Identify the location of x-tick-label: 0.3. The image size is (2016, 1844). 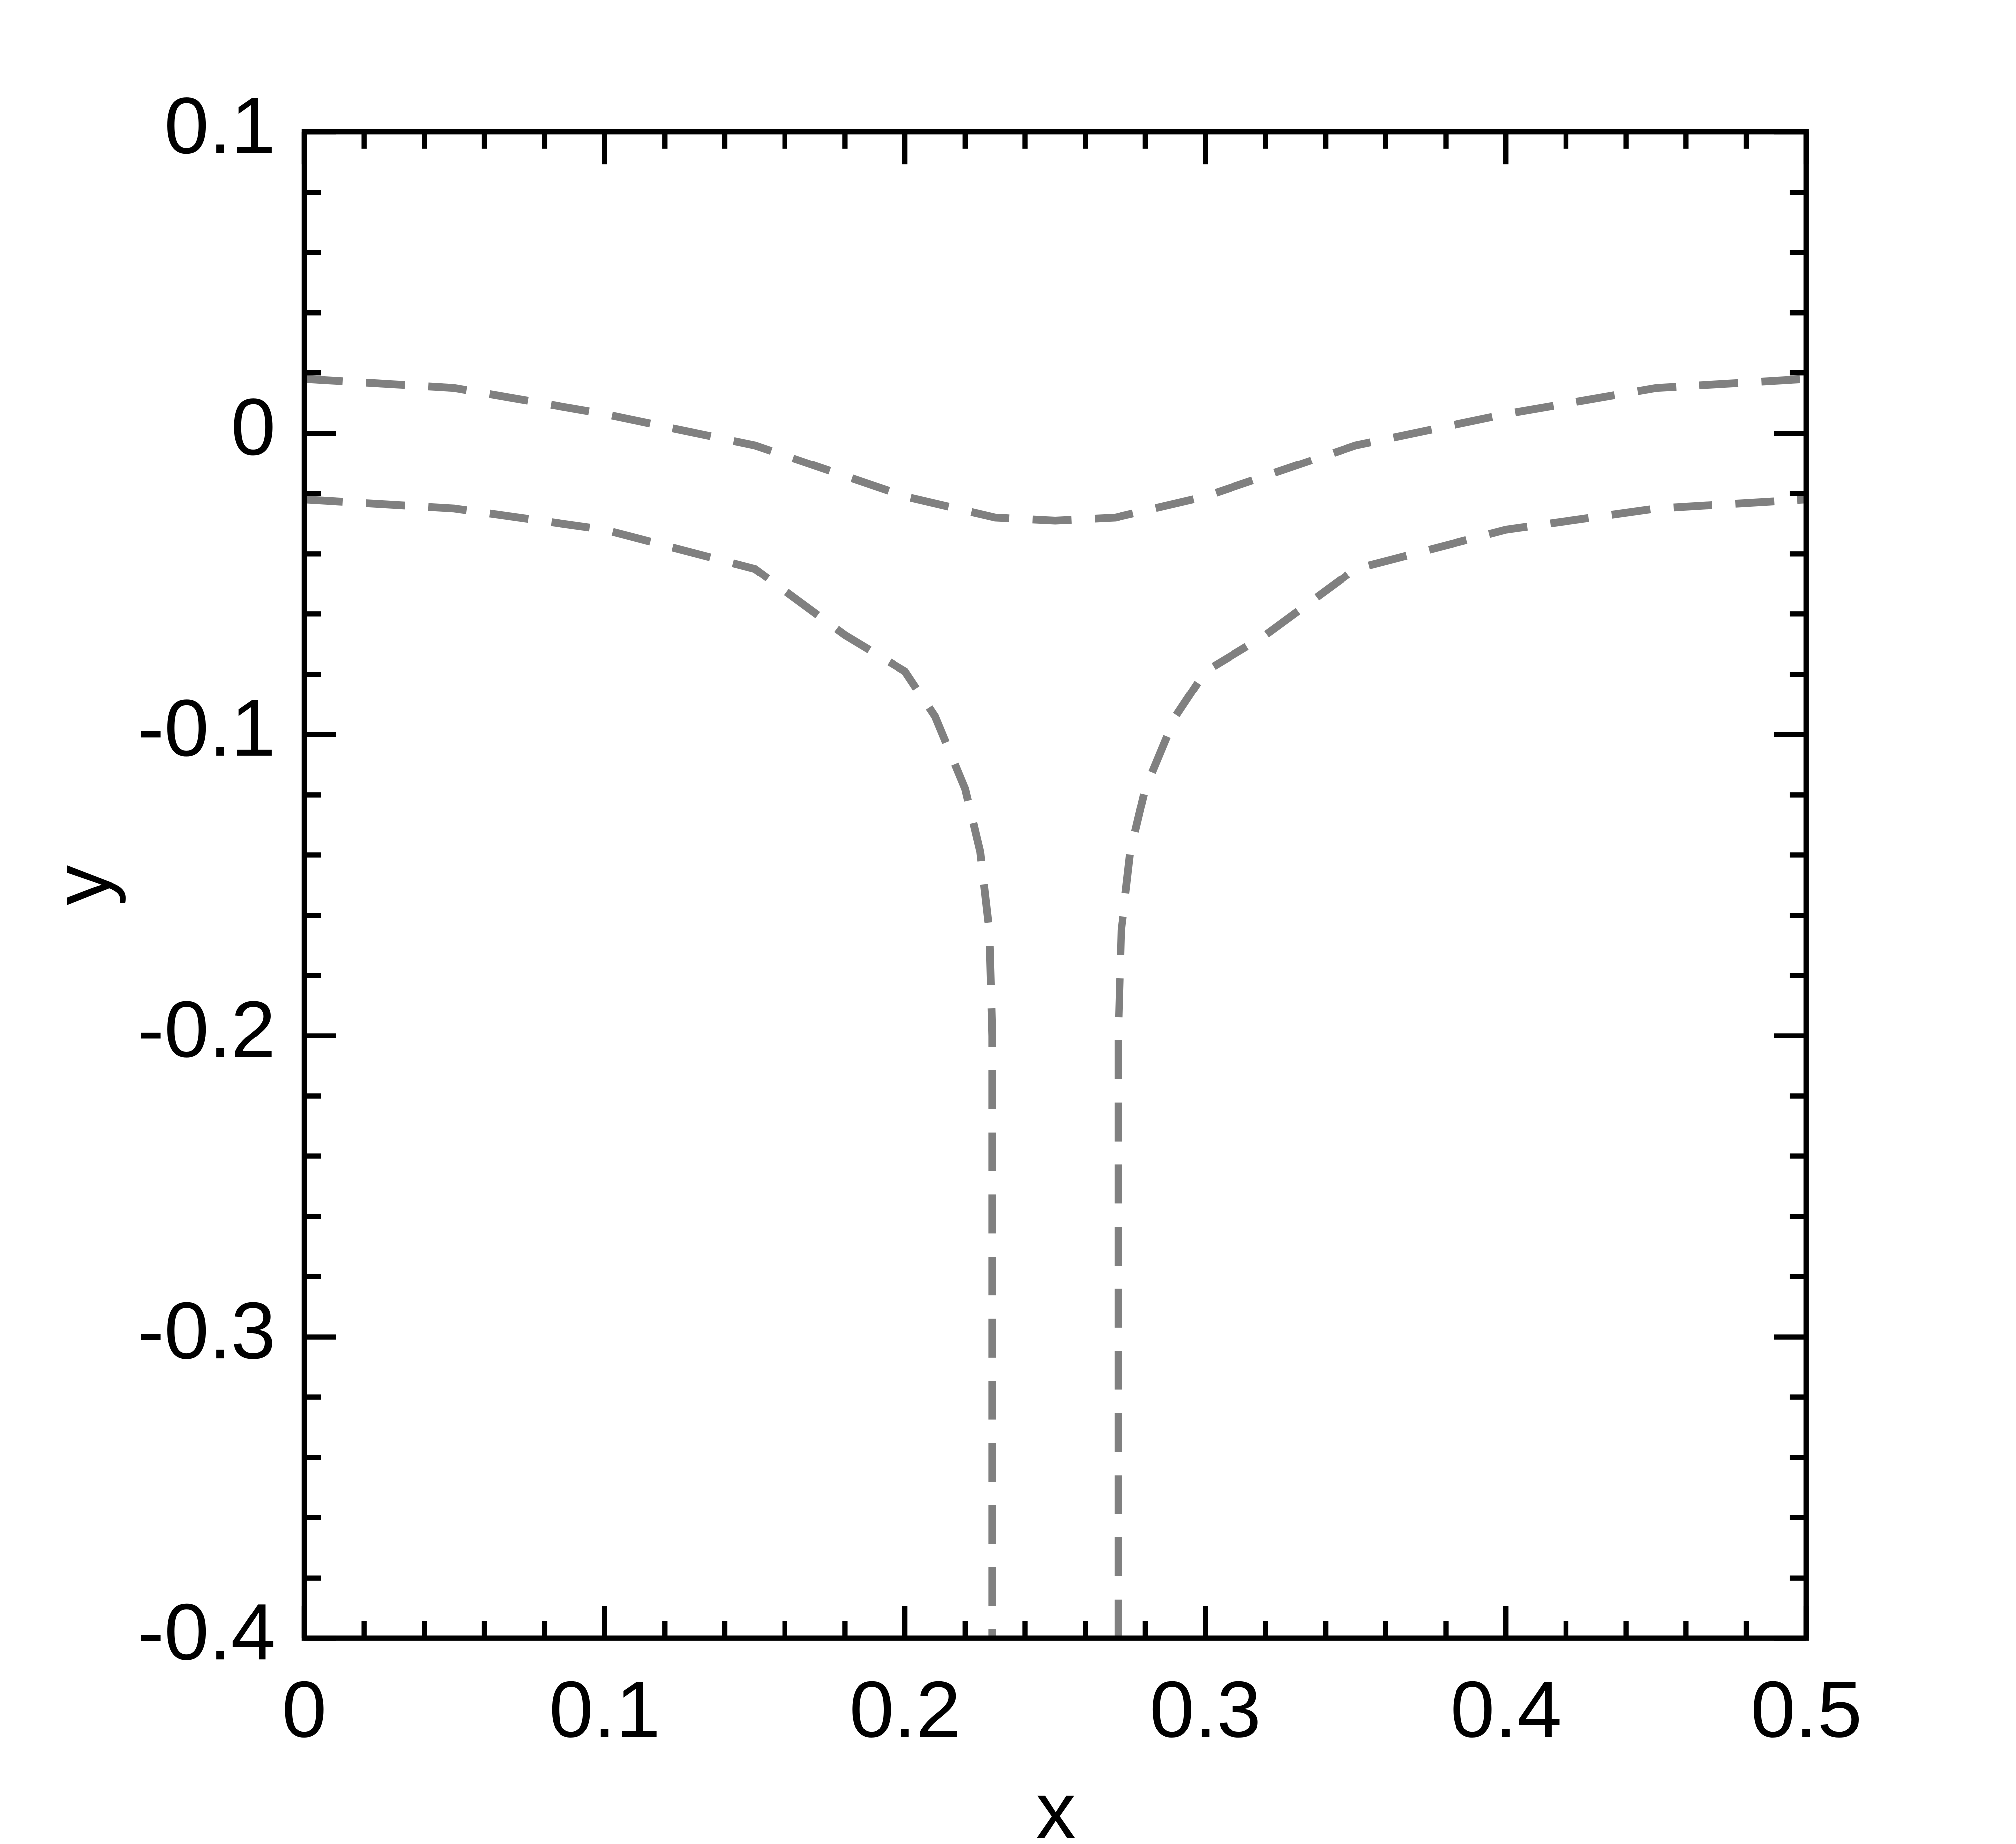
(1205, 1709).